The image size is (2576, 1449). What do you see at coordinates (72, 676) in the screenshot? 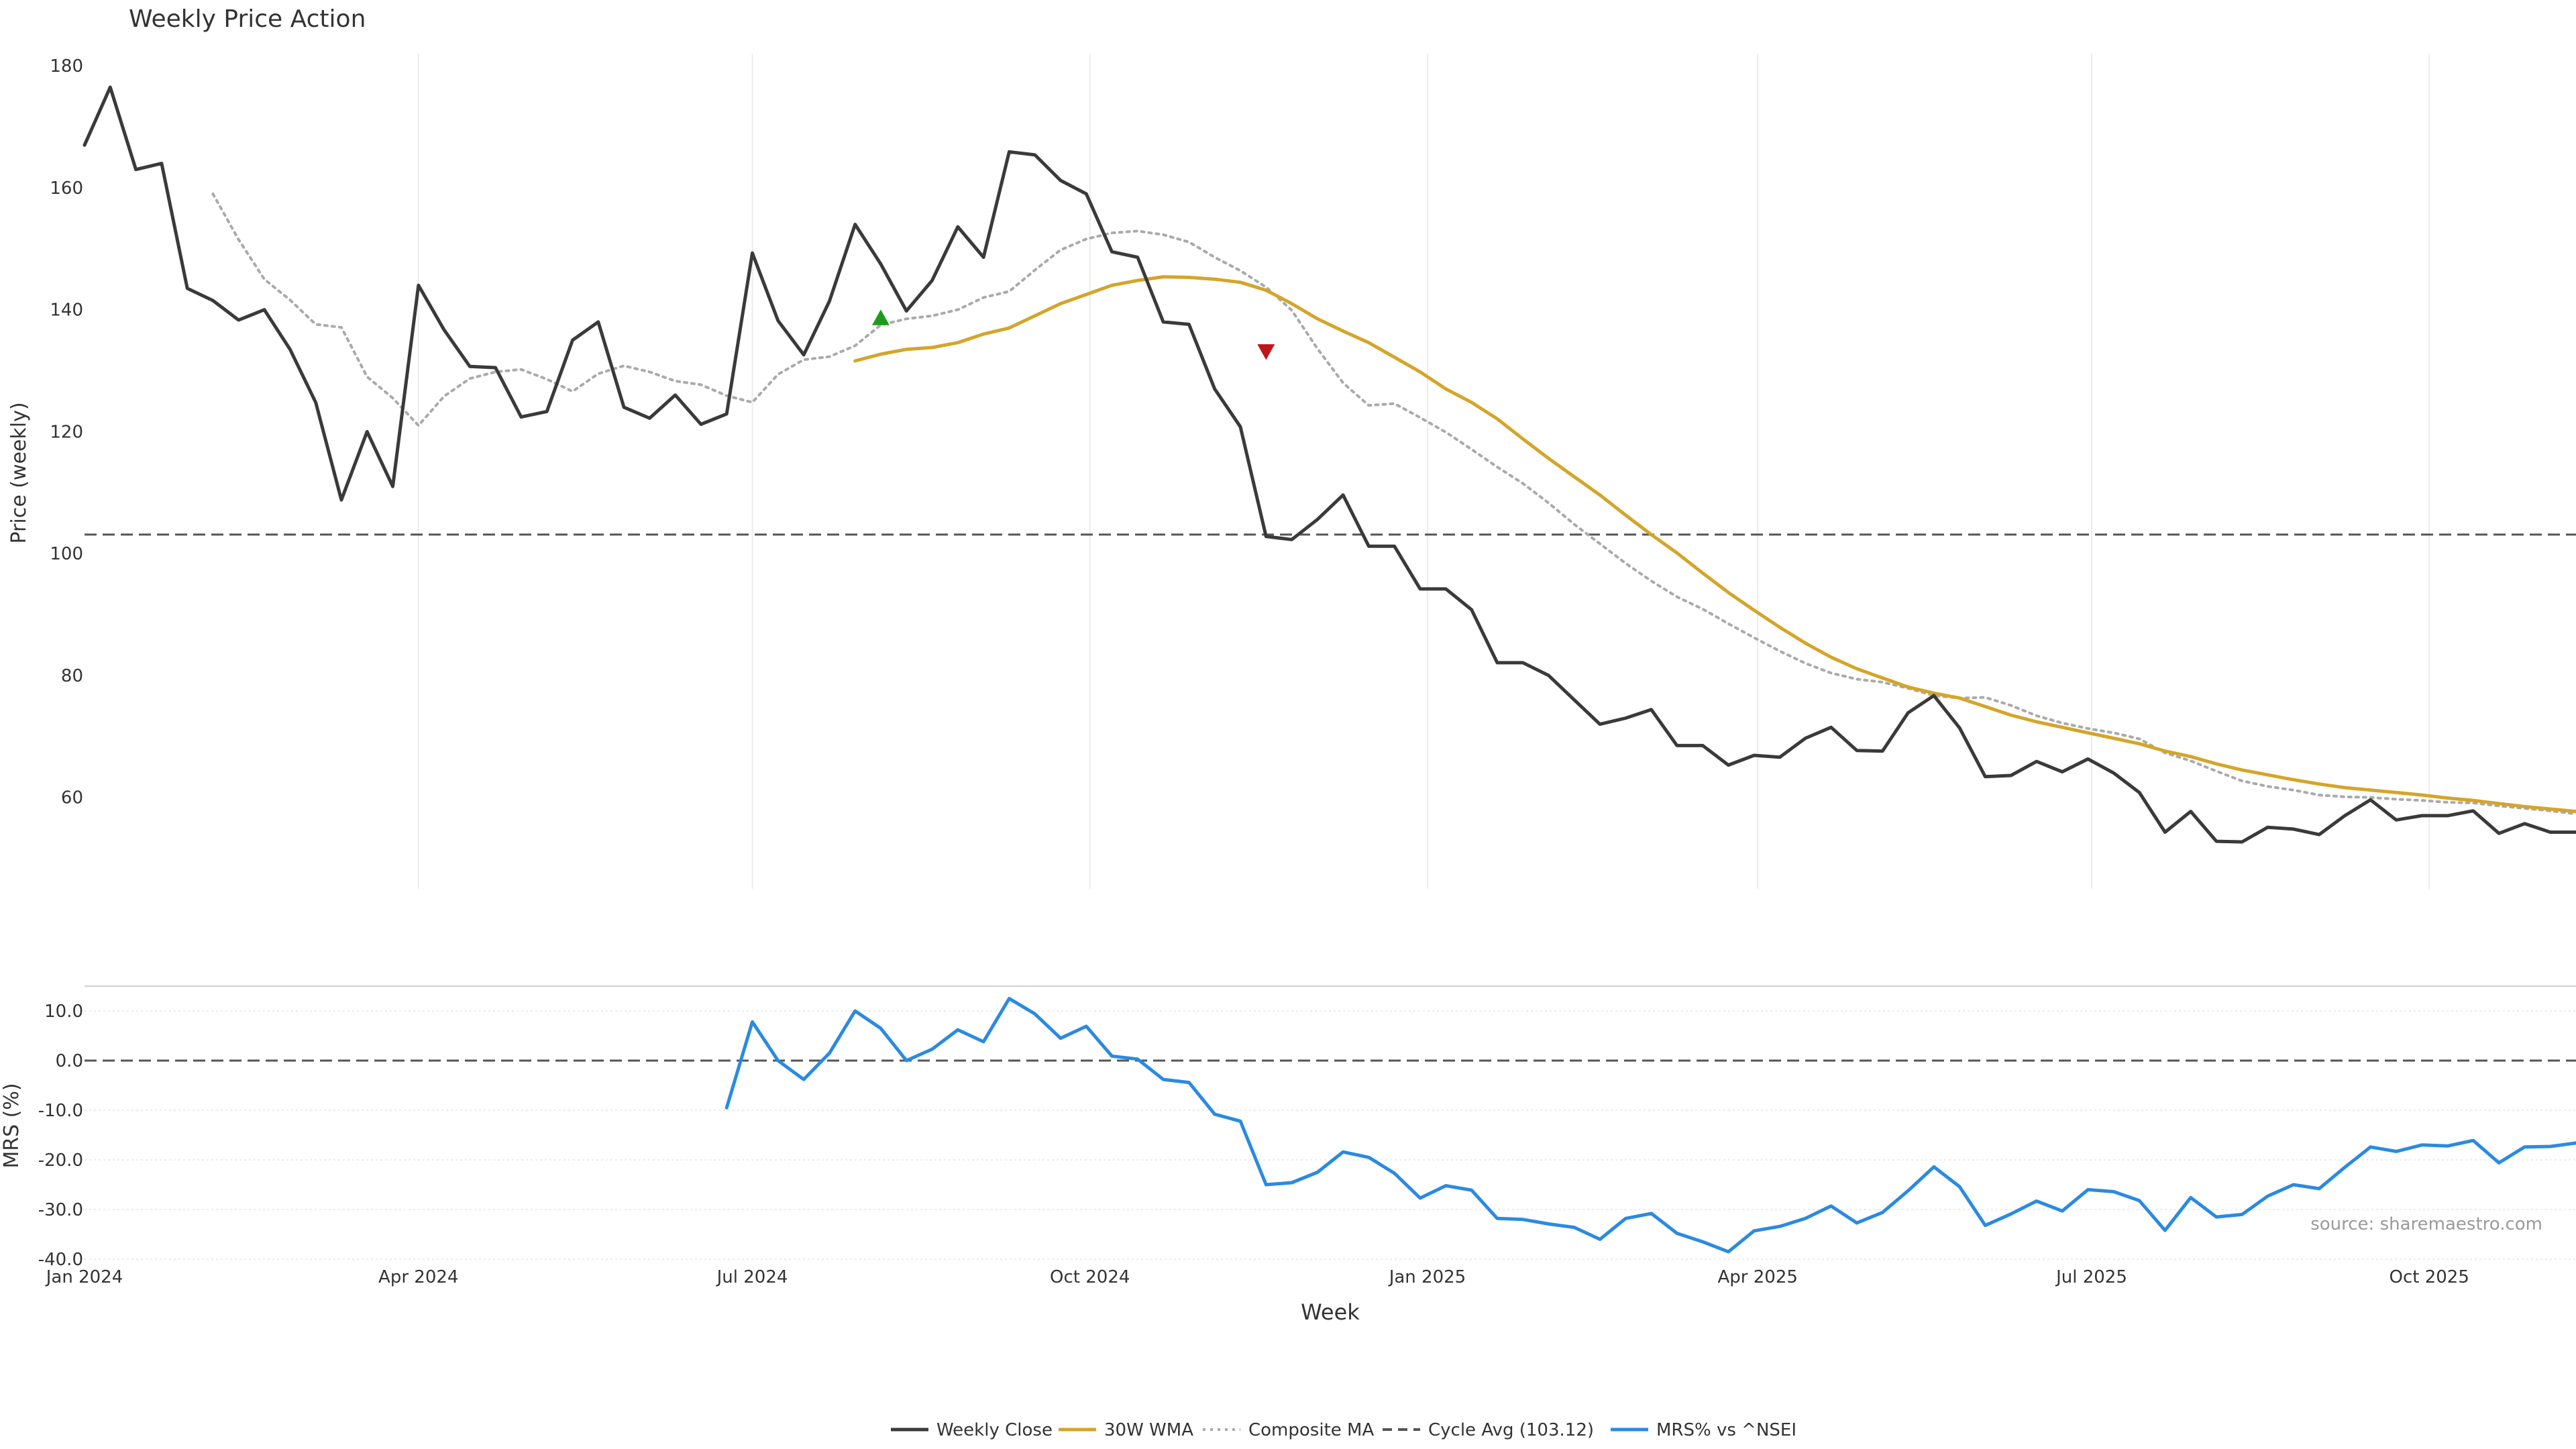
I see `price-y-tick-label: 80` at bounding box center [72, 676].